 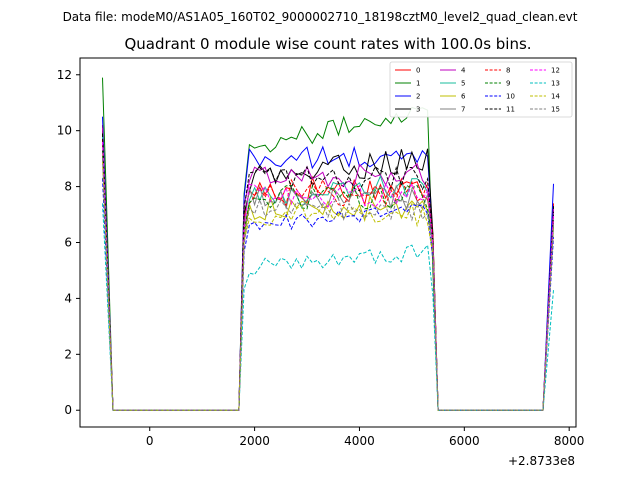 I want to click on x-axis: 0 2000 4000 6000 8000, so click(x=365, y=437).